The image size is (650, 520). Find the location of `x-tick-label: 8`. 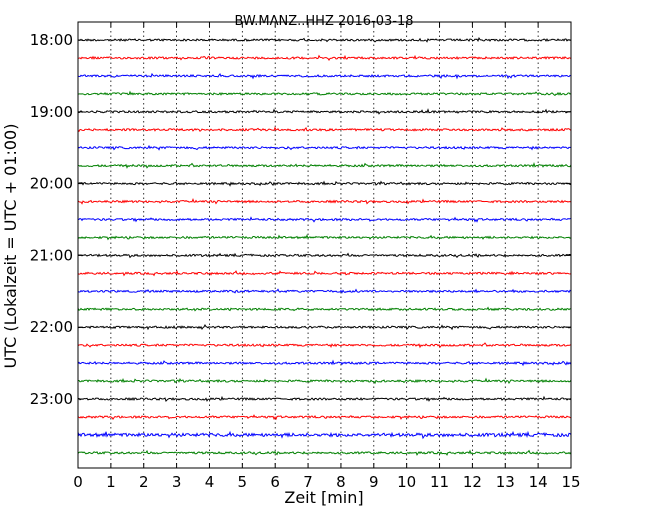

x-tick-label: 8 is located at coordinates (341, 482).